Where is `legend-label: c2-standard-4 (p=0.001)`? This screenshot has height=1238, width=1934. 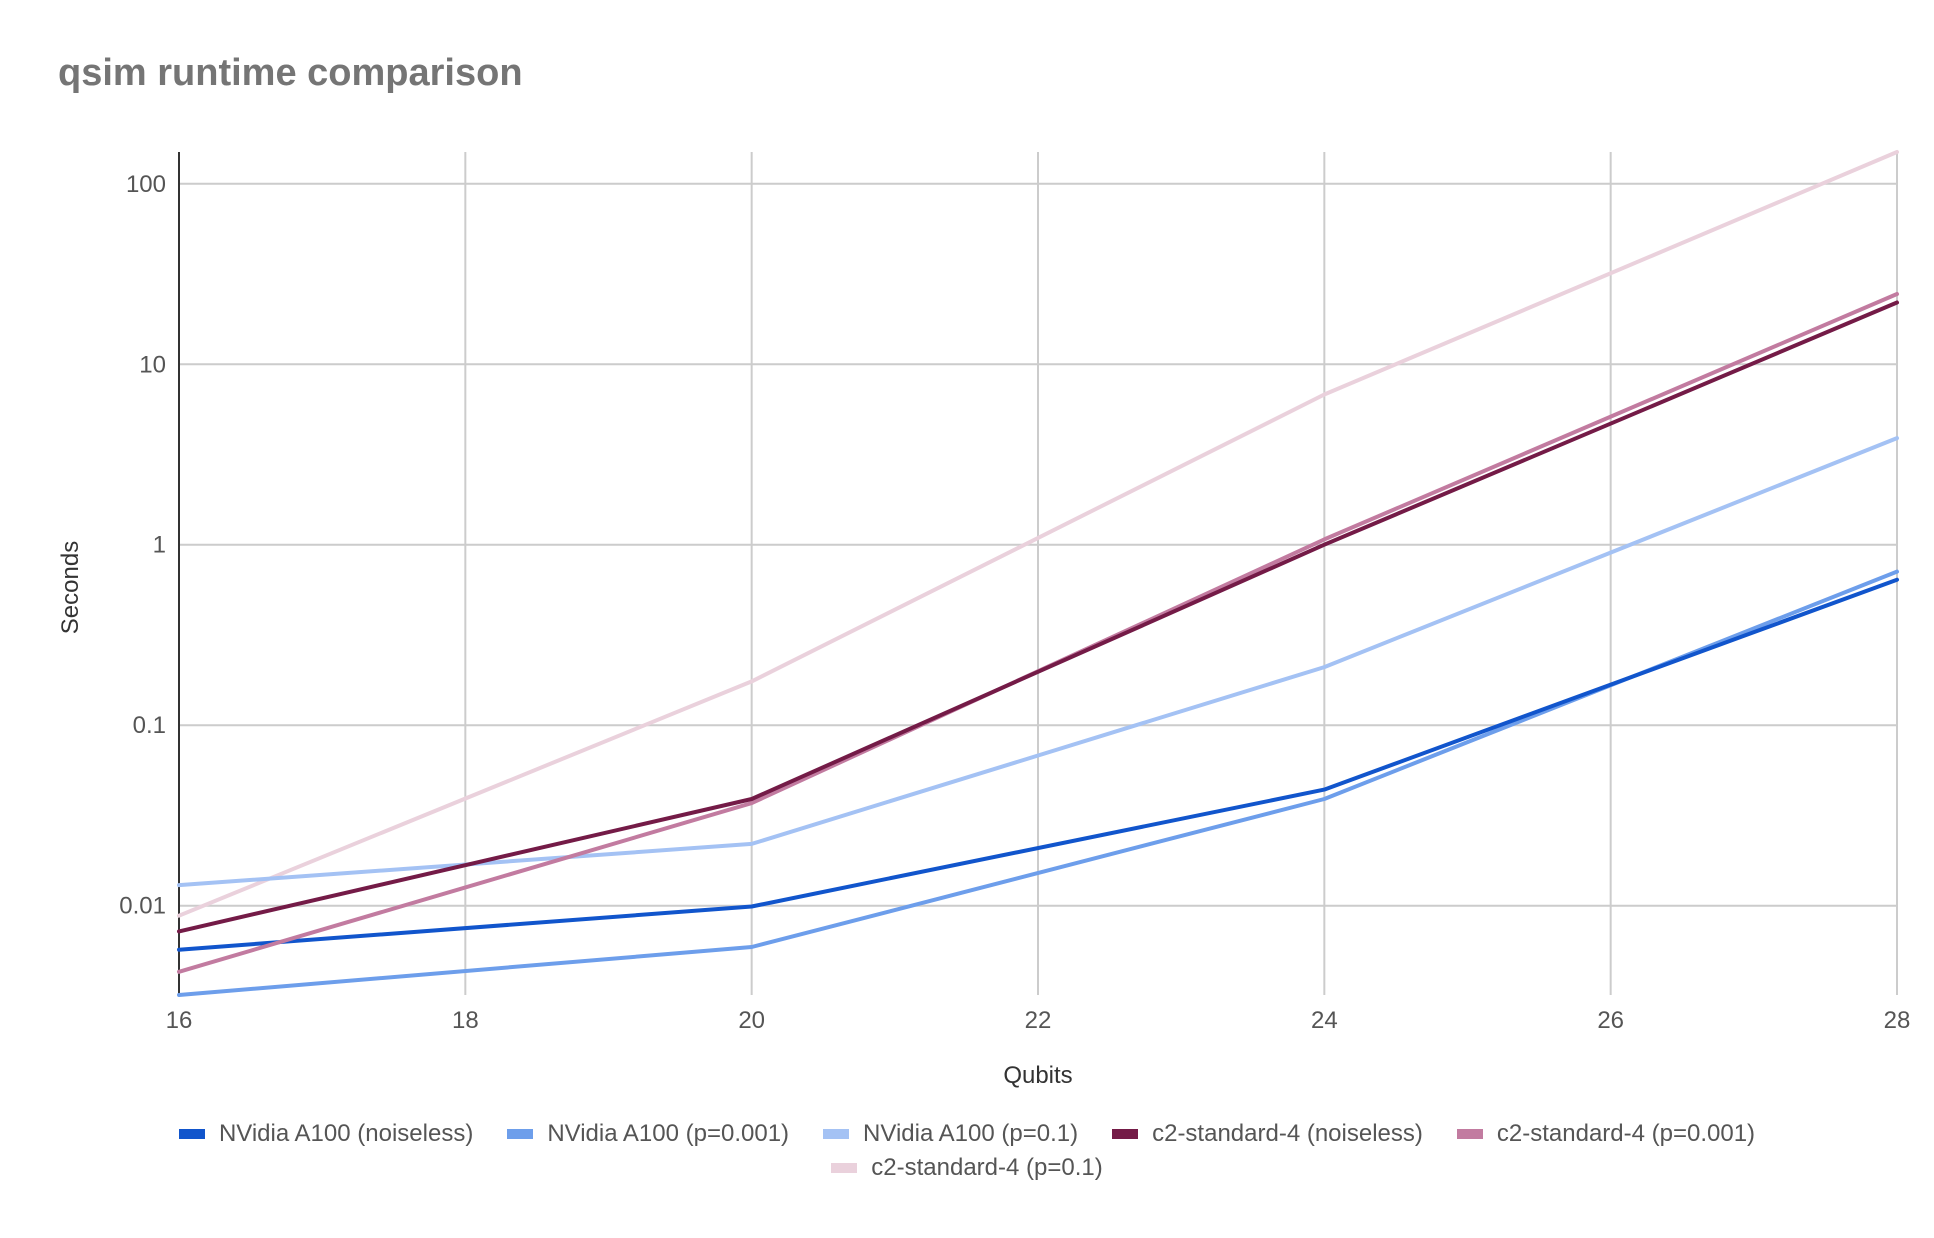
legend-label: c2-standard-4 (p=0.001) is located at coordinates (1626, 1133).